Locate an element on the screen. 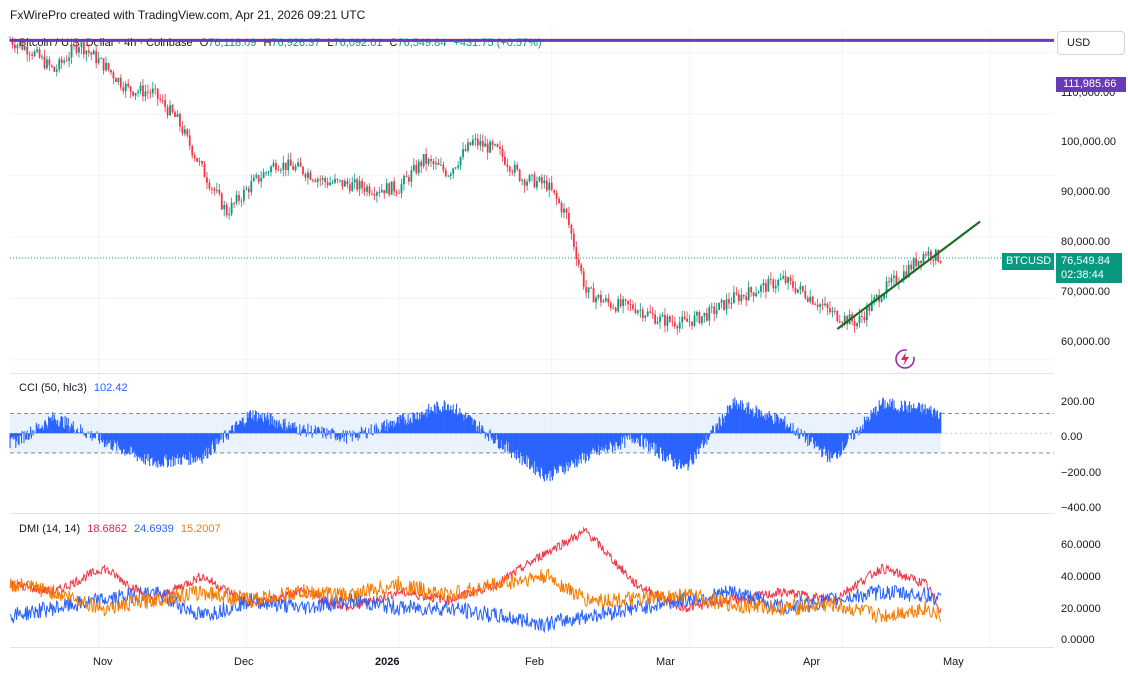 The height and width of the screenshot is (679, 1128). dmi-series-line is located at coordinates (475, 595).